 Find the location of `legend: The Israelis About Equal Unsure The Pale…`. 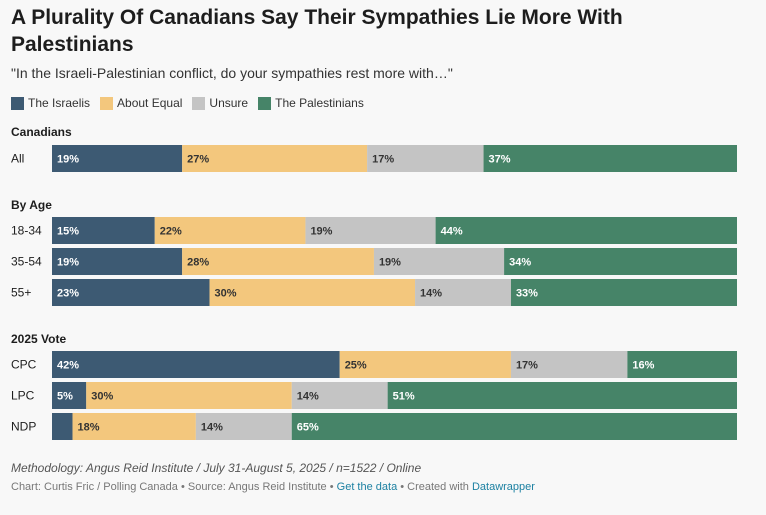

legend: The Israelis About Equal Unsure The Pale… is located at coordinates (187, 103).